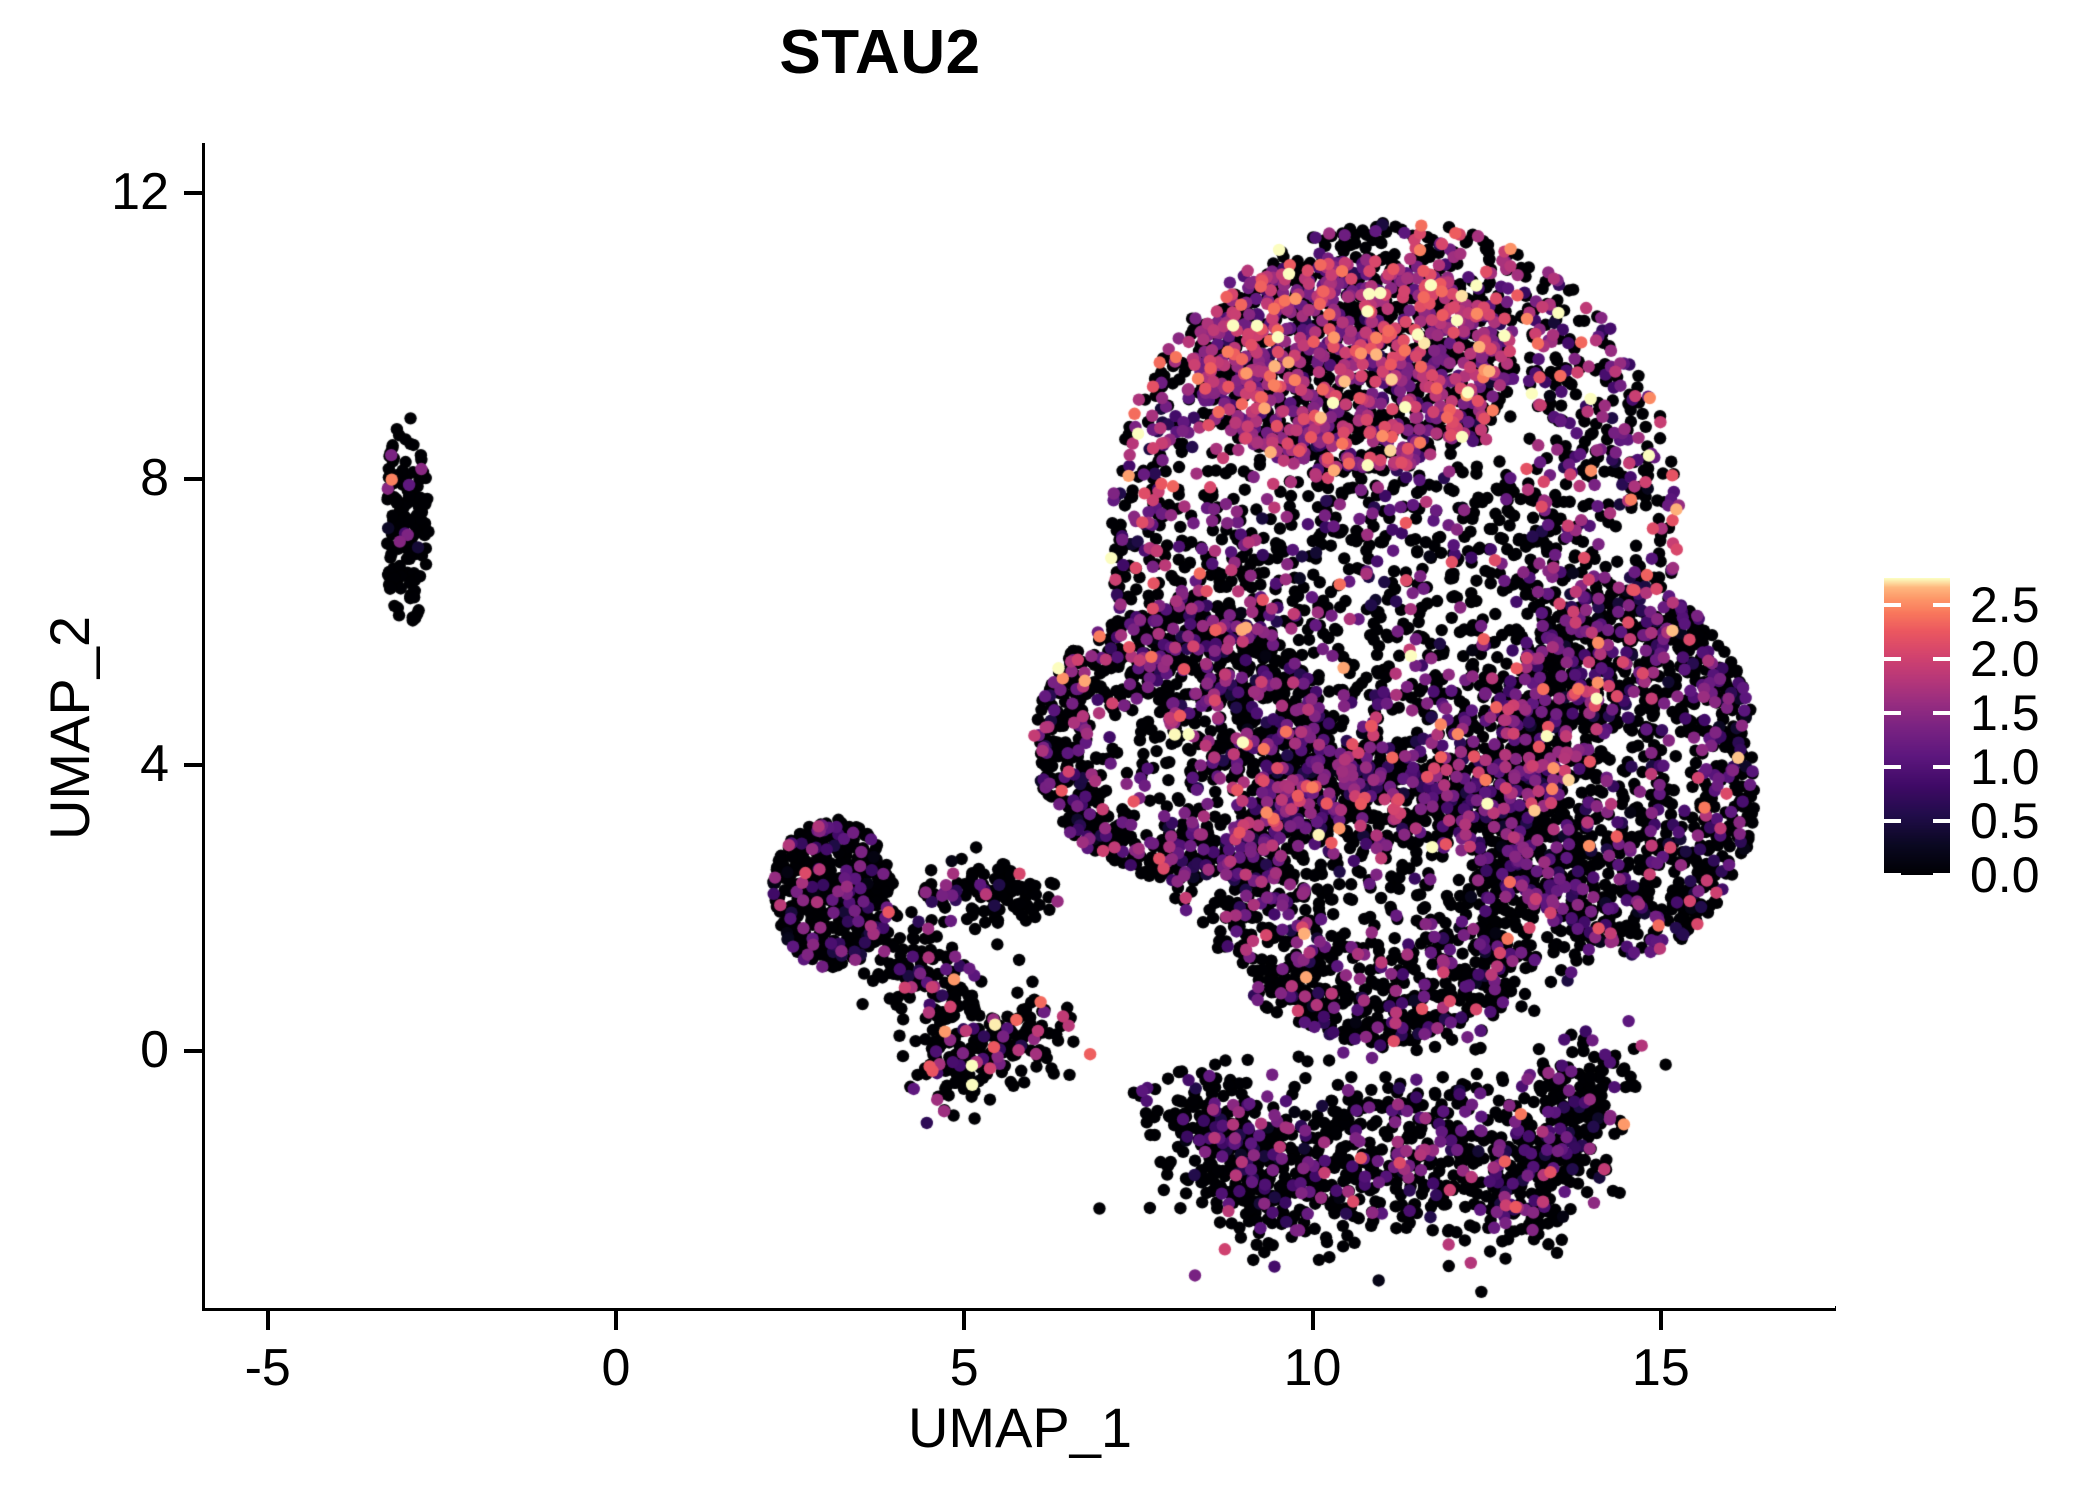  What do you see at coordinates (1312, 1368) in the screenshot?
I see `x-tick-label: 10` at bounding box center [1312, 1368].